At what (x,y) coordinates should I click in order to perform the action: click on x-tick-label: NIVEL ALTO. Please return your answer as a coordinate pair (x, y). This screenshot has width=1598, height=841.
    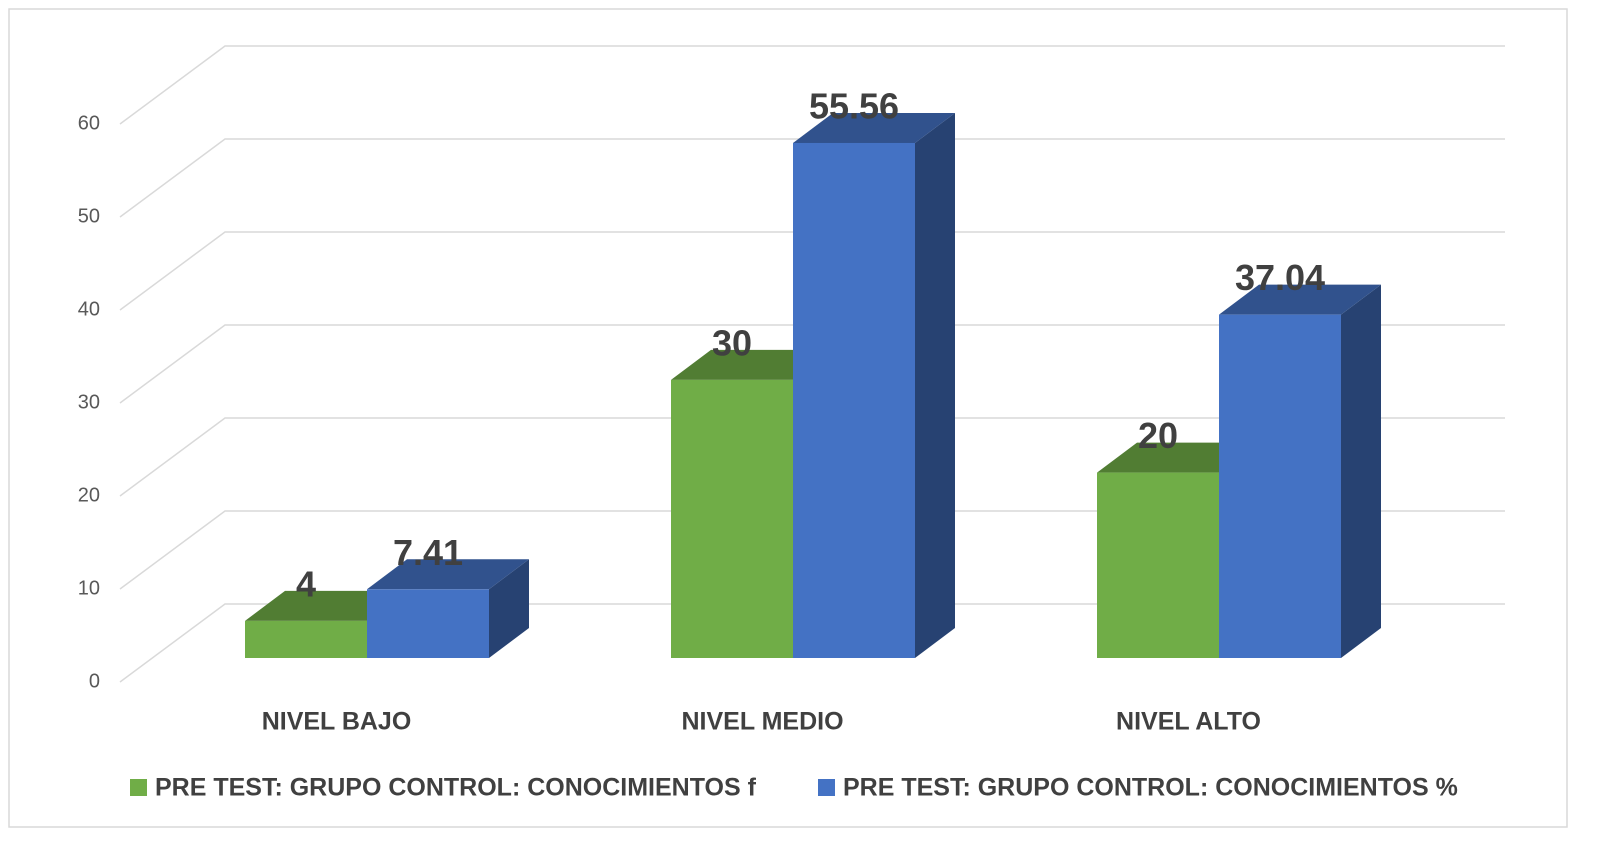
    Looking at the image, I should click on (1188, 722).